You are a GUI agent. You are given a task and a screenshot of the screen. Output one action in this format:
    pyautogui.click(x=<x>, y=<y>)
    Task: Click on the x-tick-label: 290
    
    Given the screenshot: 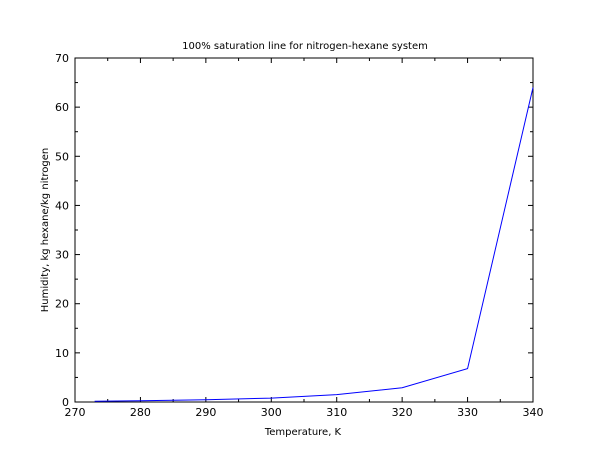 What is the action you would take?
    pyautogui.click(x=205, y=412)
    